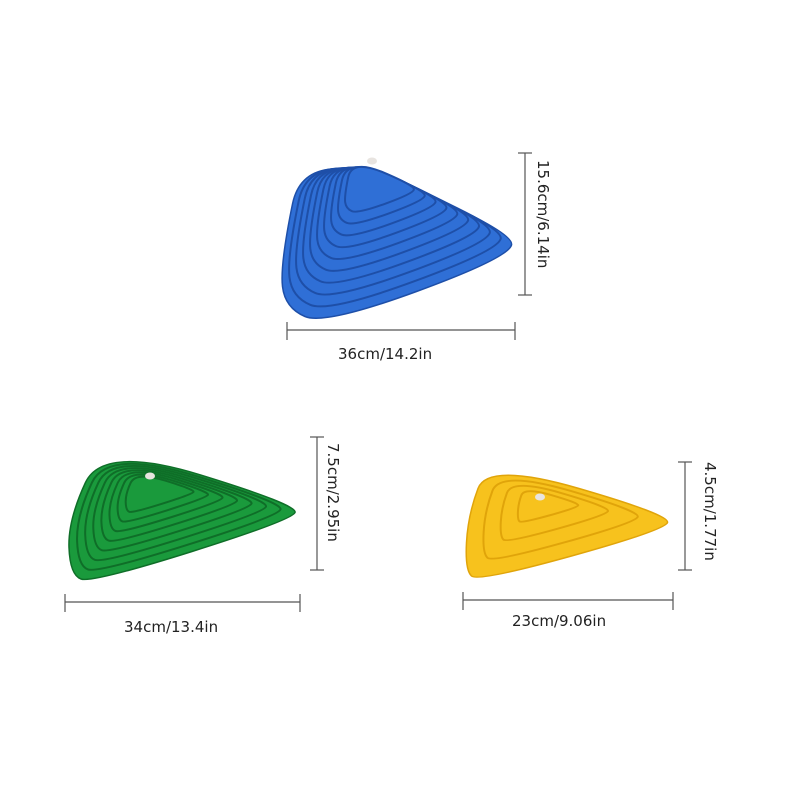 The height and width of the screenshot is (800, 800). What do you see at coordinates (385, 354) in the screenshot?
I see `blue-width-label: 36cm/14.2in` at bounding box center [385, 354].